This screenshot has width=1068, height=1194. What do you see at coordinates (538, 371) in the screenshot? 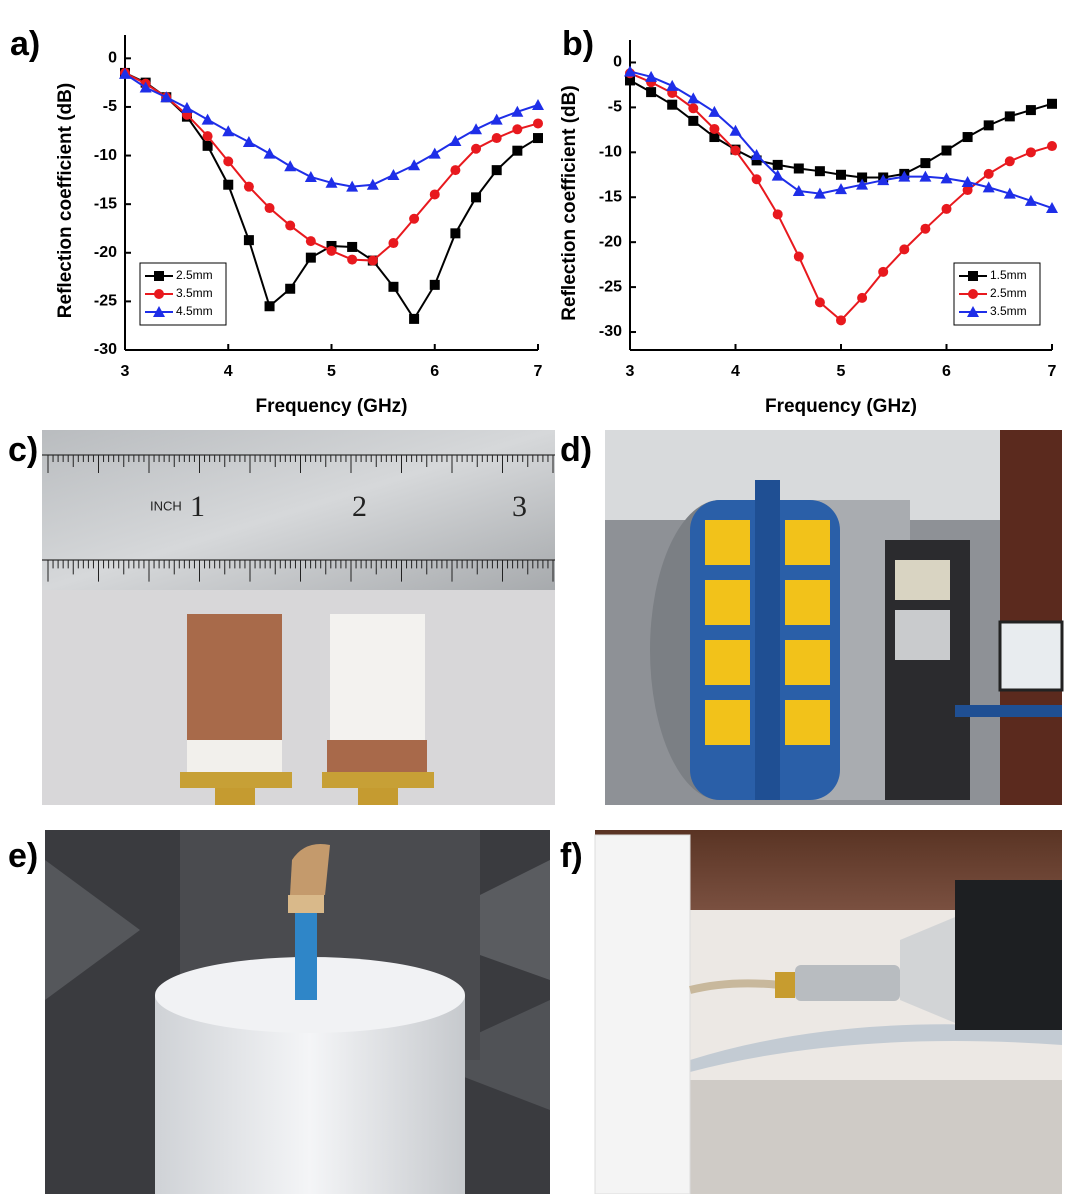
I see `x-tick-label: 7` at bounding box center [538, 371].